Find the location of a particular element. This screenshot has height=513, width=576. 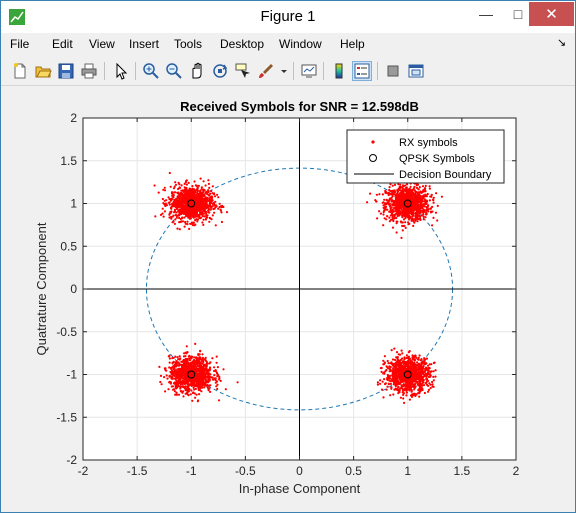

save-figure-icon is located at coordinates (66, 71).